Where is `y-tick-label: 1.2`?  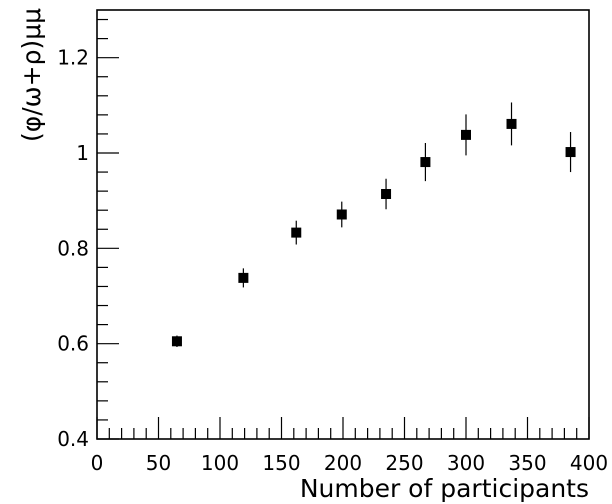
y-tick-label: 1.2 is located at coordinates (73, 58).